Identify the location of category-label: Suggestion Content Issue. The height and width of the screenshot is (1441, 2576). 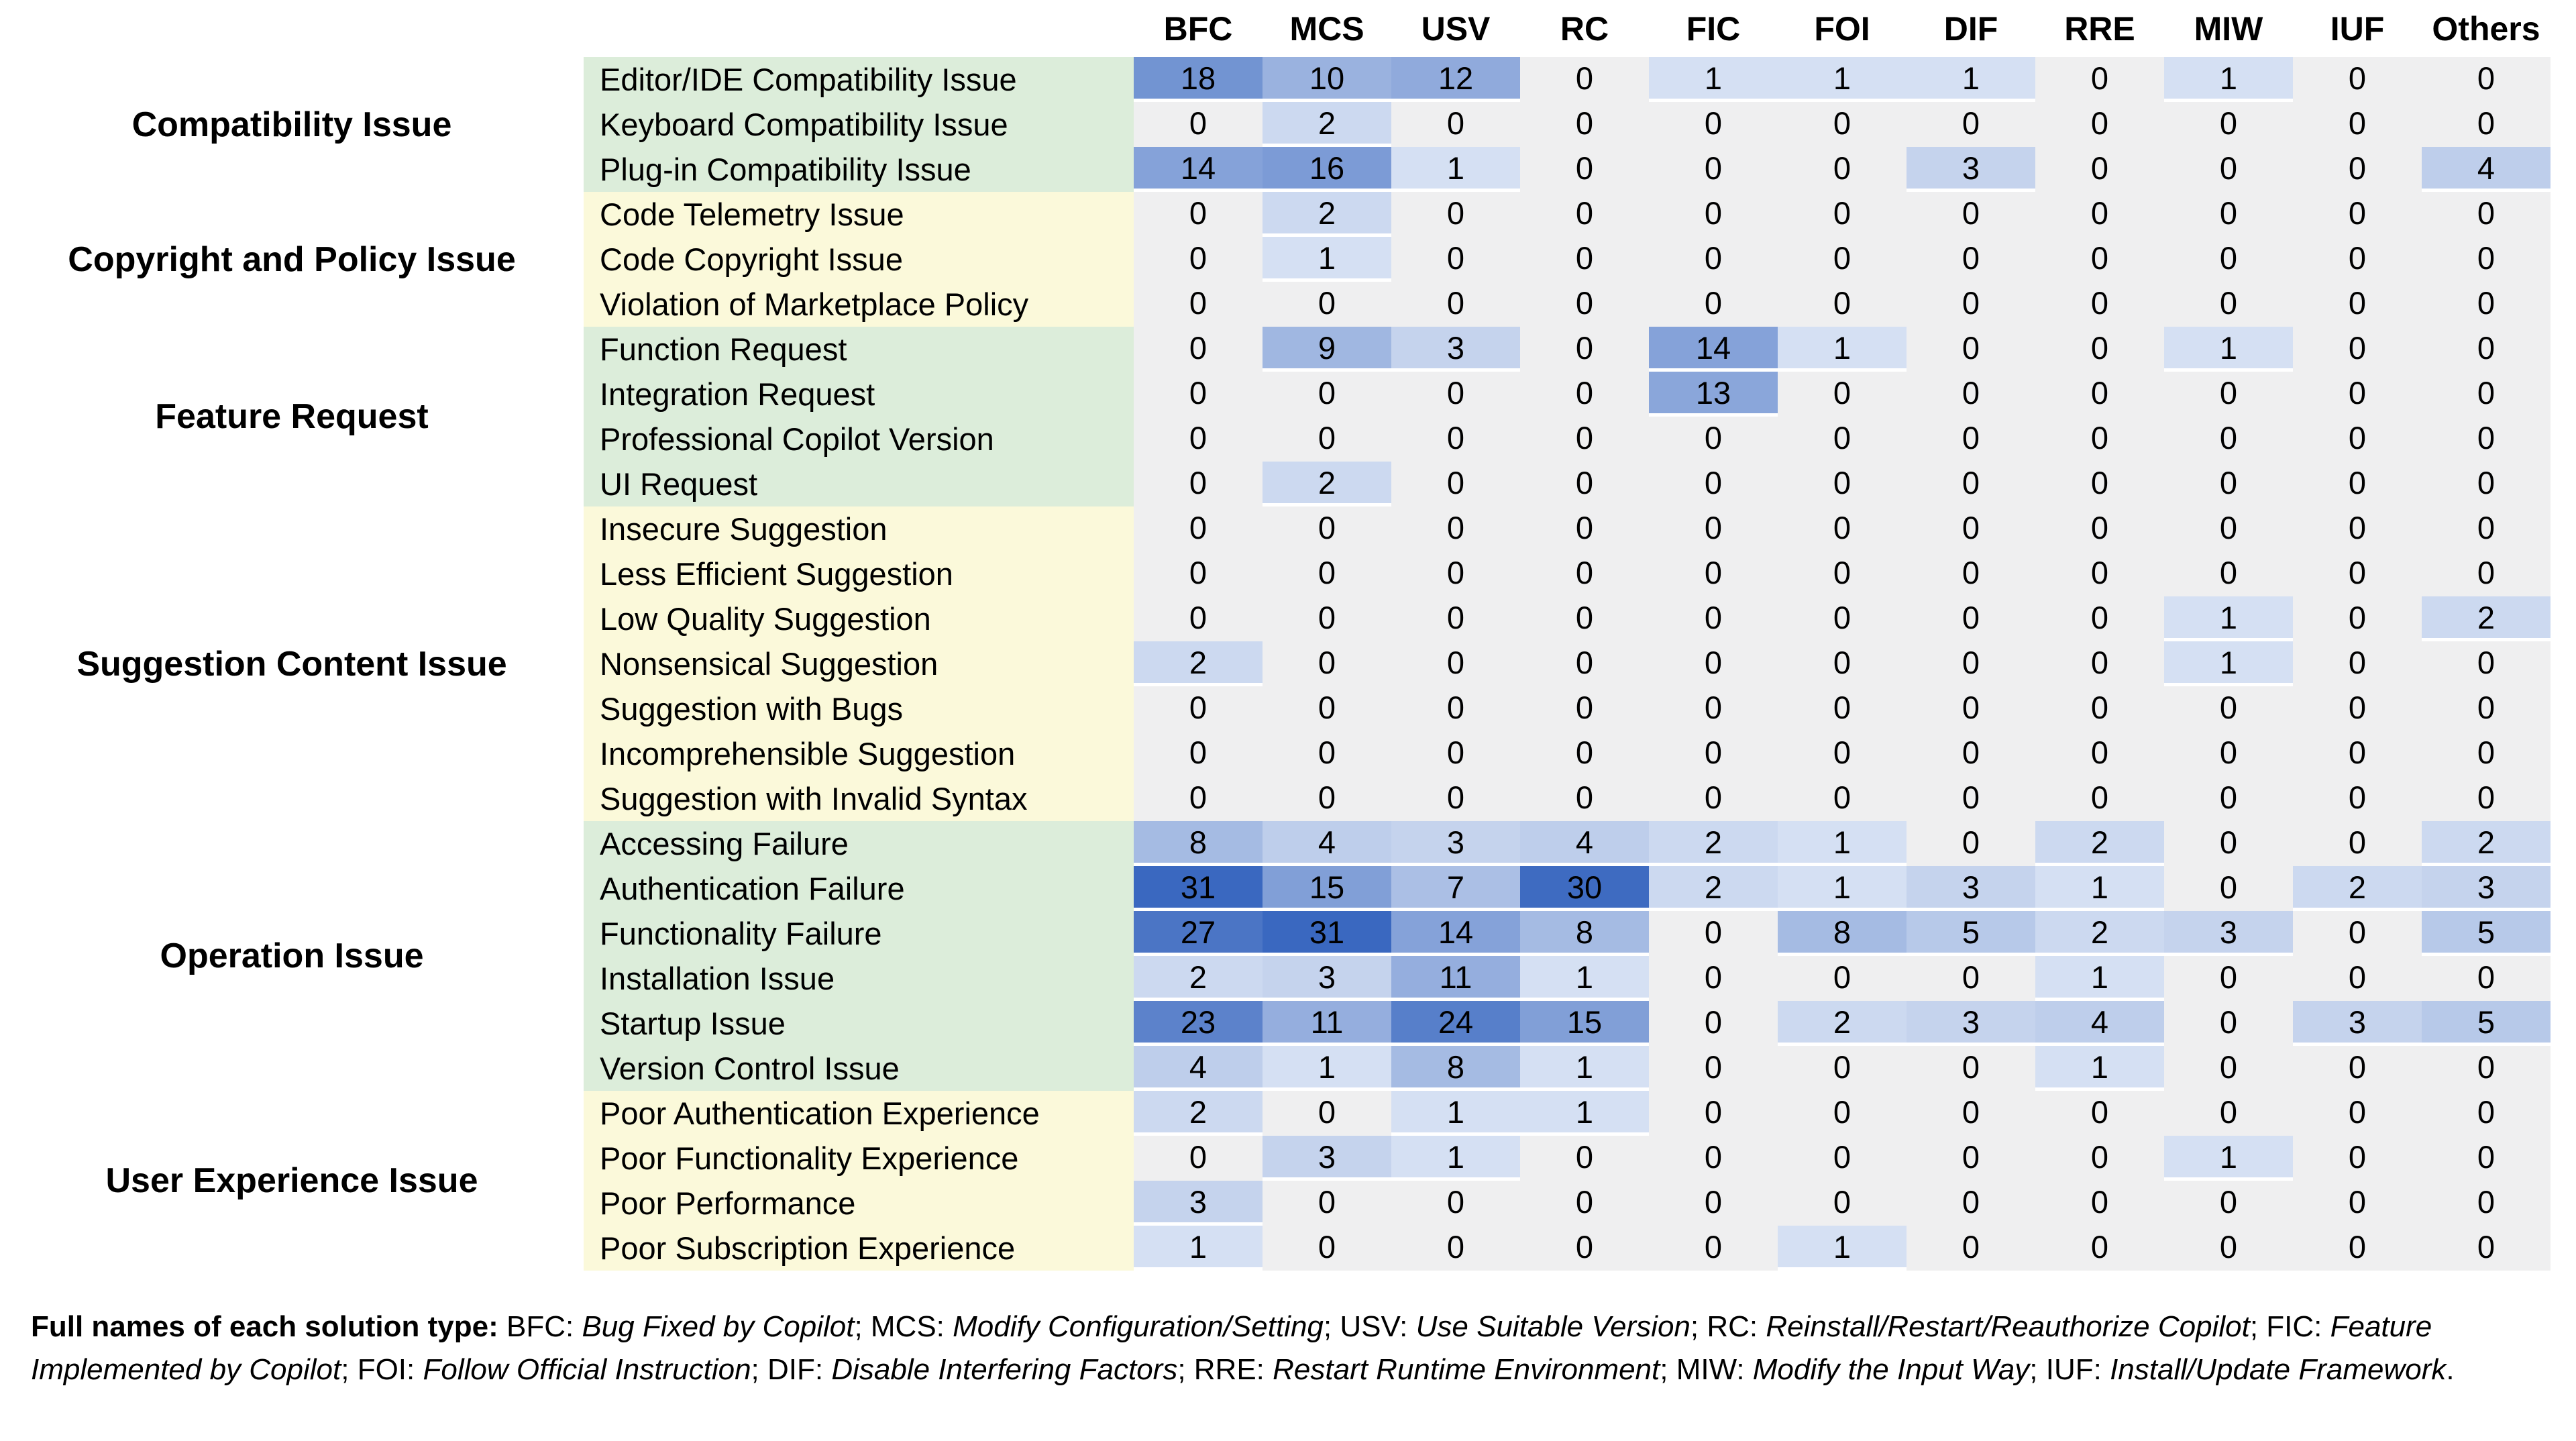
(292, 663).